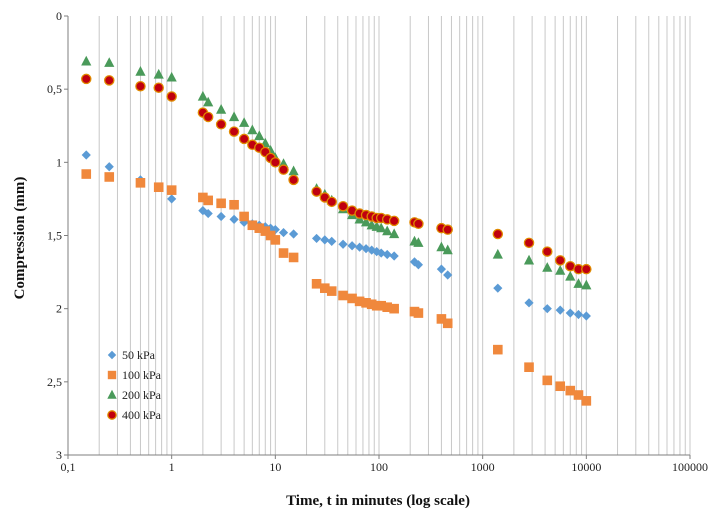 The image size is (709, 513). I want to click on y-tick-labels: 0 0,5 1 1,5 2 2,5 3, so click(57, 235).